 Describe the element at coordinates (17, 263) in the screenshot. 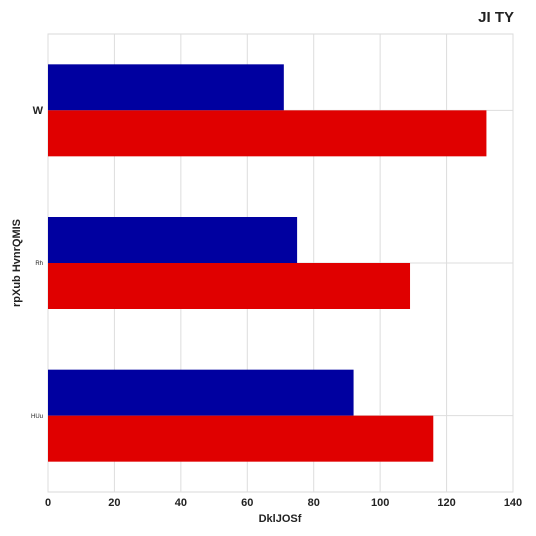

I see `y-axis-label: rpXub HvnrQMIS` at that location.